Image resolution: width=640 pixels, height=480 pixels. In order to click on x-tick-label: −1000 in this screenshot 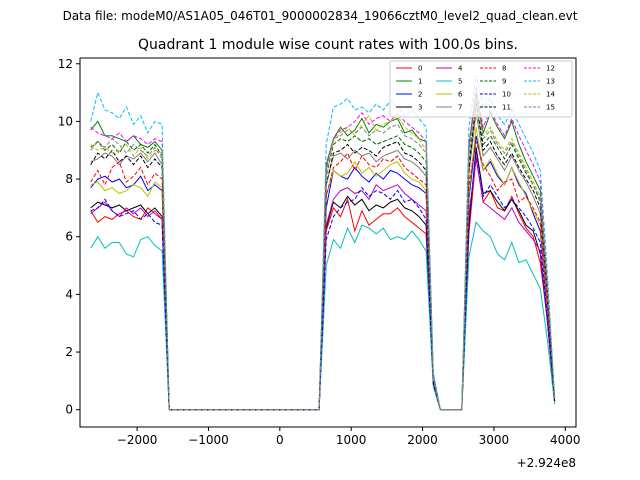, I will do `click(208, 440)`.